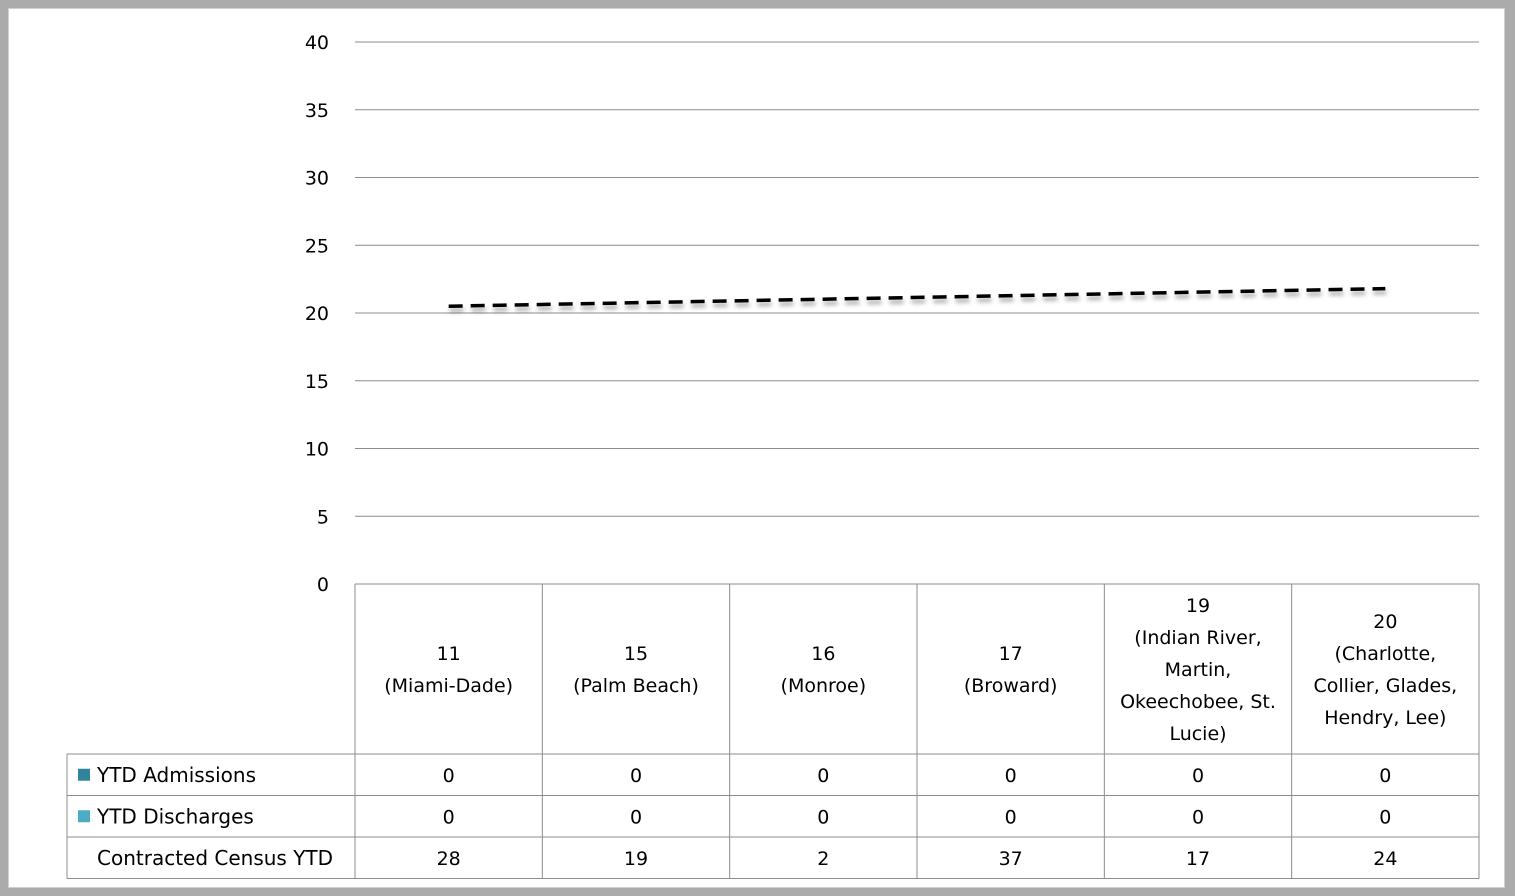 The width and height of the screenshot is (1515, 896). Describe the element at coordinates (1386, 686) in the screenshot. I see `category-label-line: Collier, Glades,` at that location.